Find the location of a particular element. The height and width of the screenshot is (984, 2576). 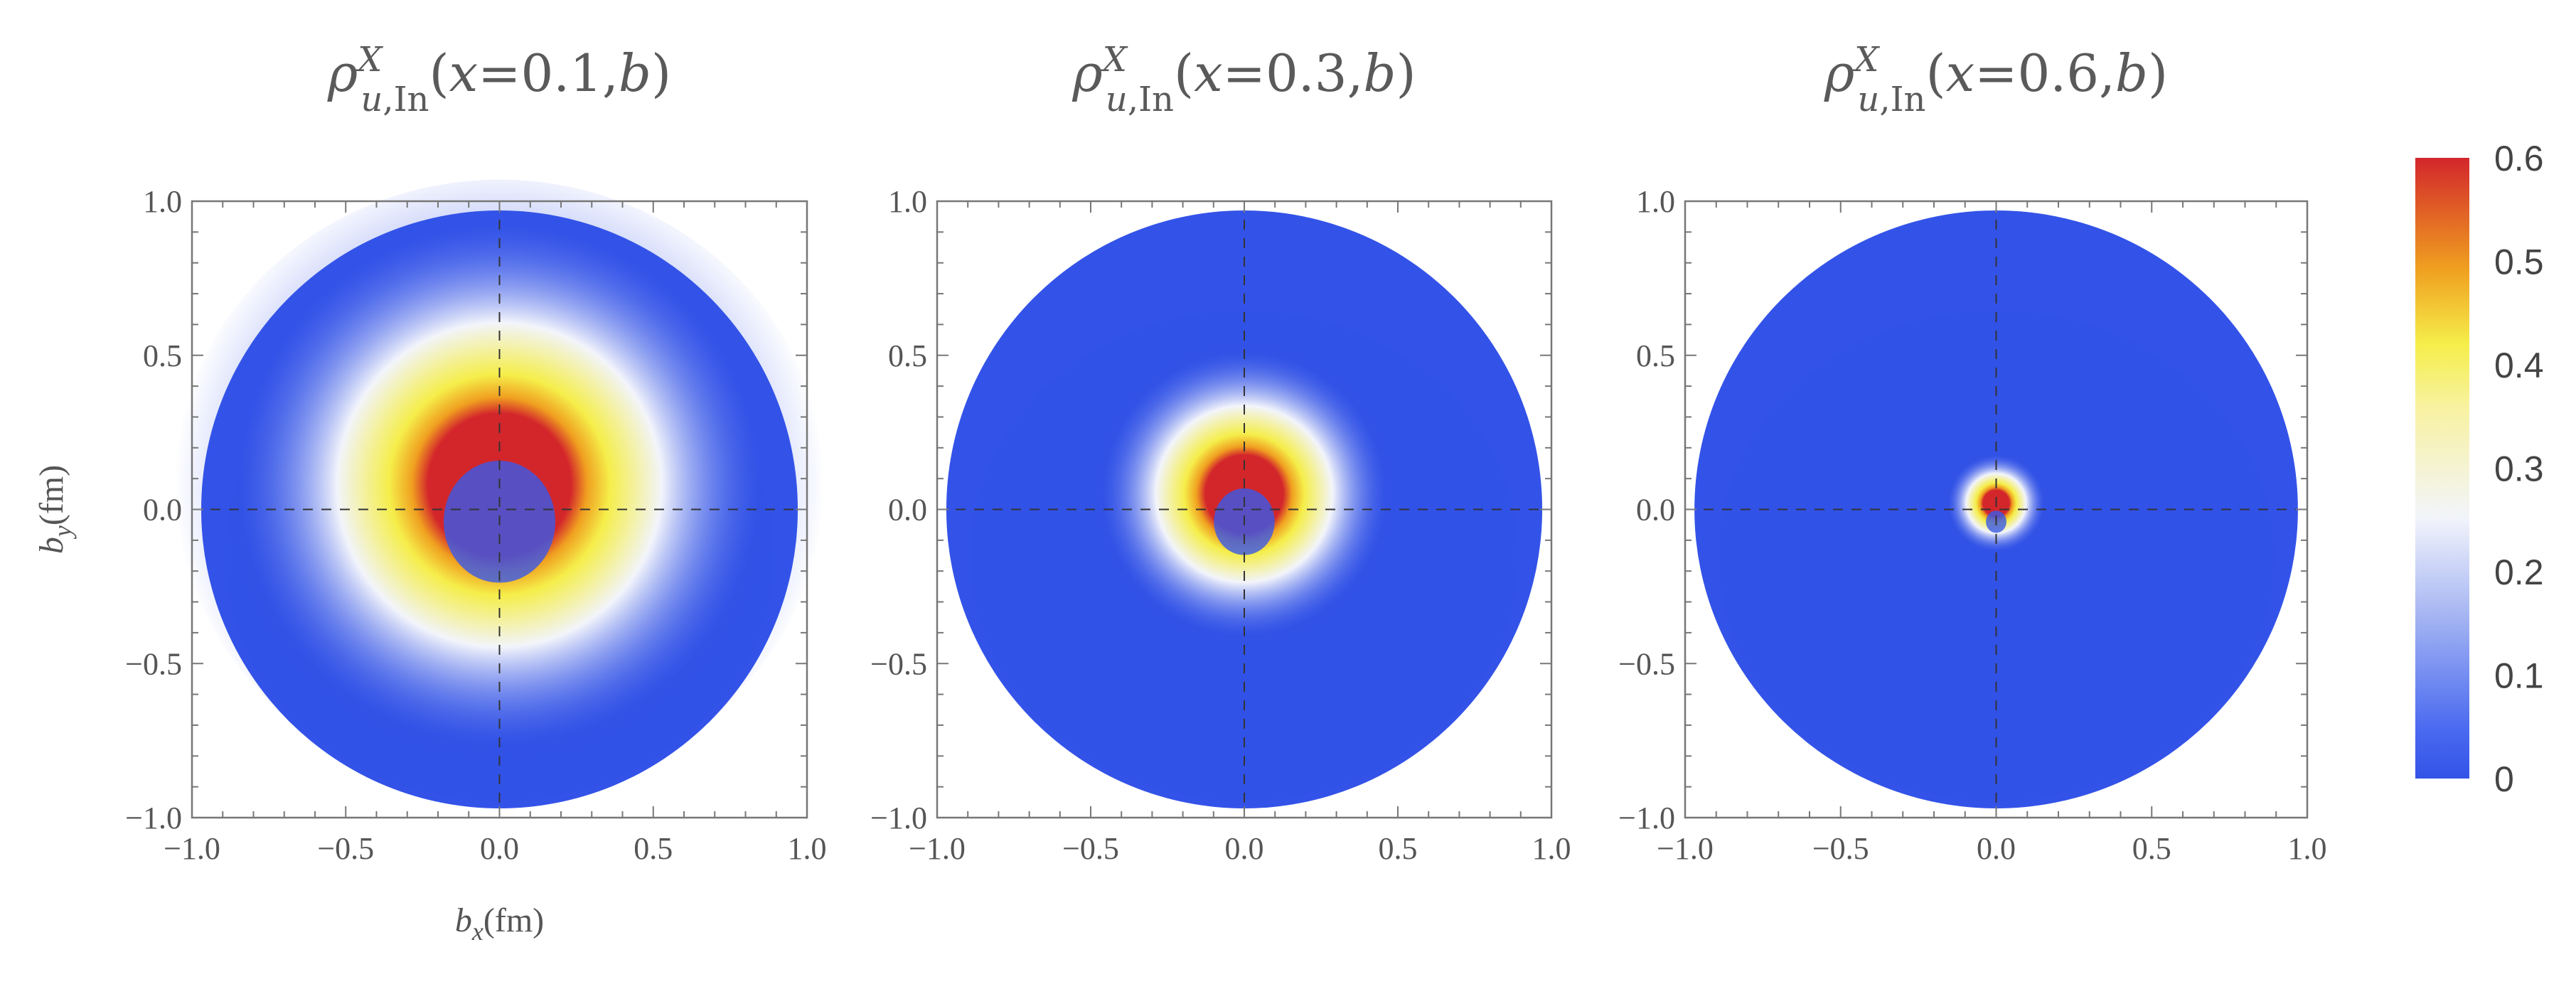

colorbar: 0 0.1 0.2 0.3 0.4 0.5 0.6 is located at coordinates (2479, 469).